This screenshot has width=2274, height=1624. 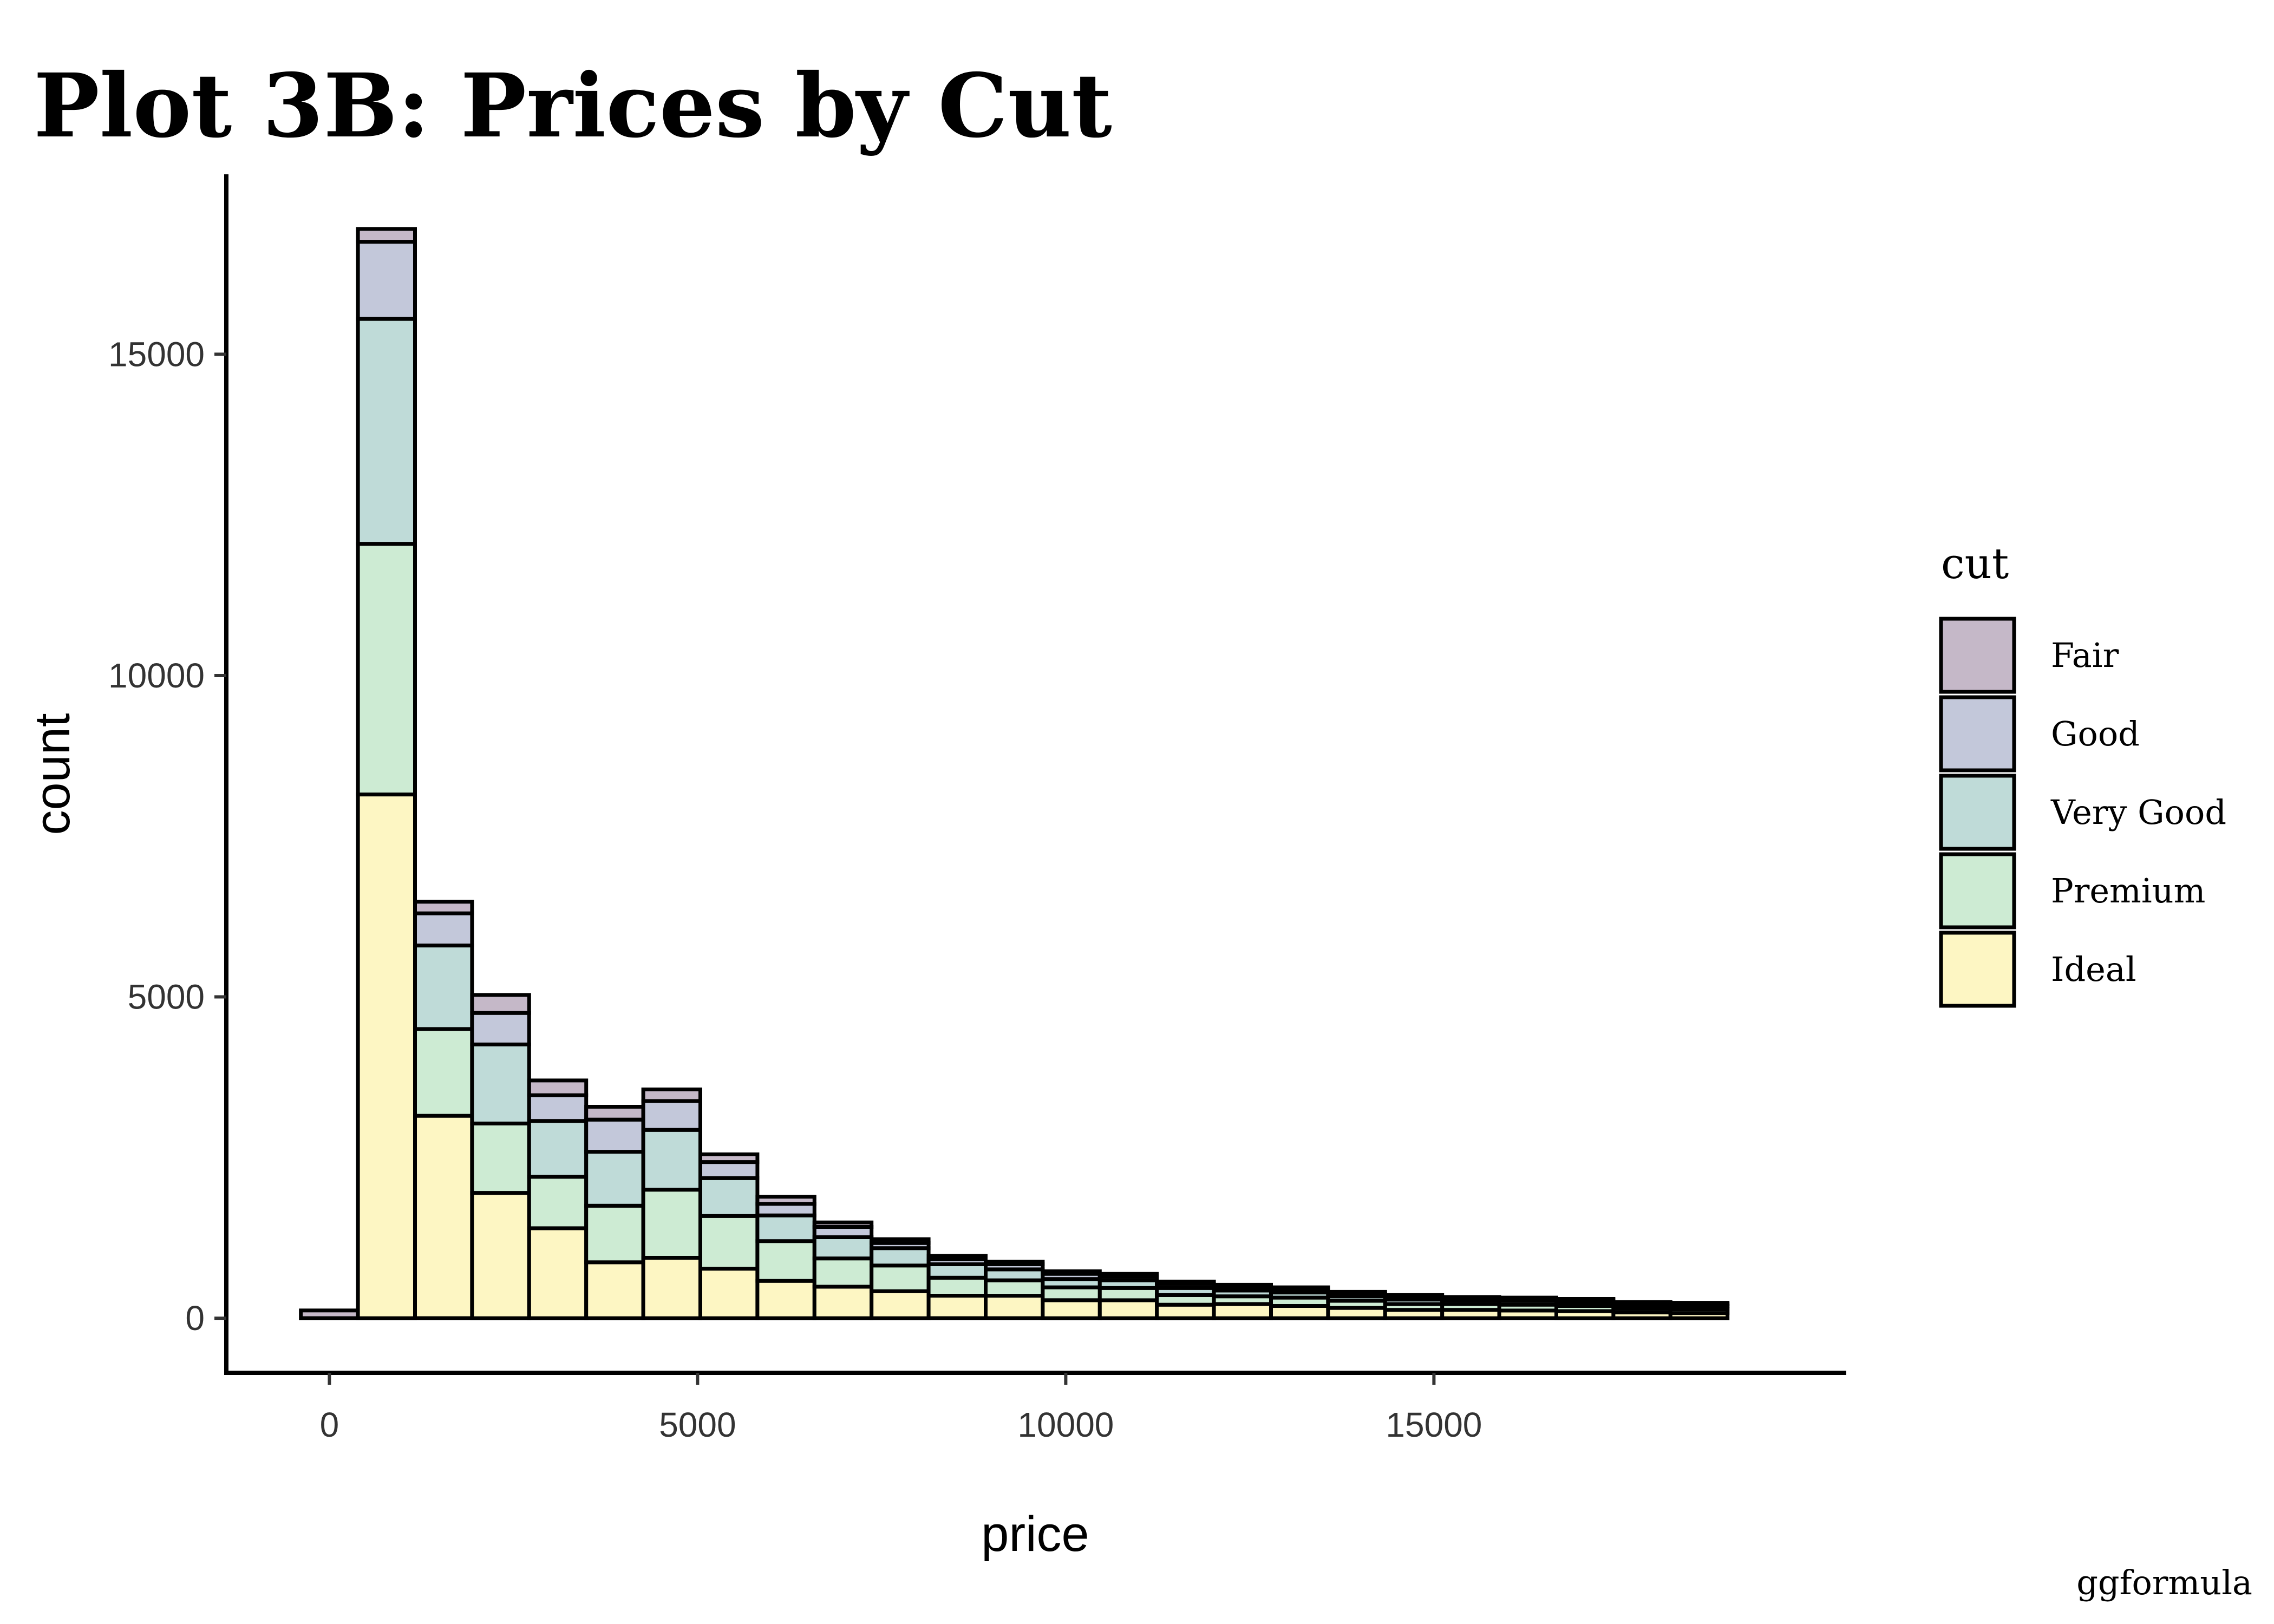 What do you see at coordinates (573, 106) in the screenshot?
I see `chart-title: Plot 3B: Prices by Cut` at bounding box center [573, 106].